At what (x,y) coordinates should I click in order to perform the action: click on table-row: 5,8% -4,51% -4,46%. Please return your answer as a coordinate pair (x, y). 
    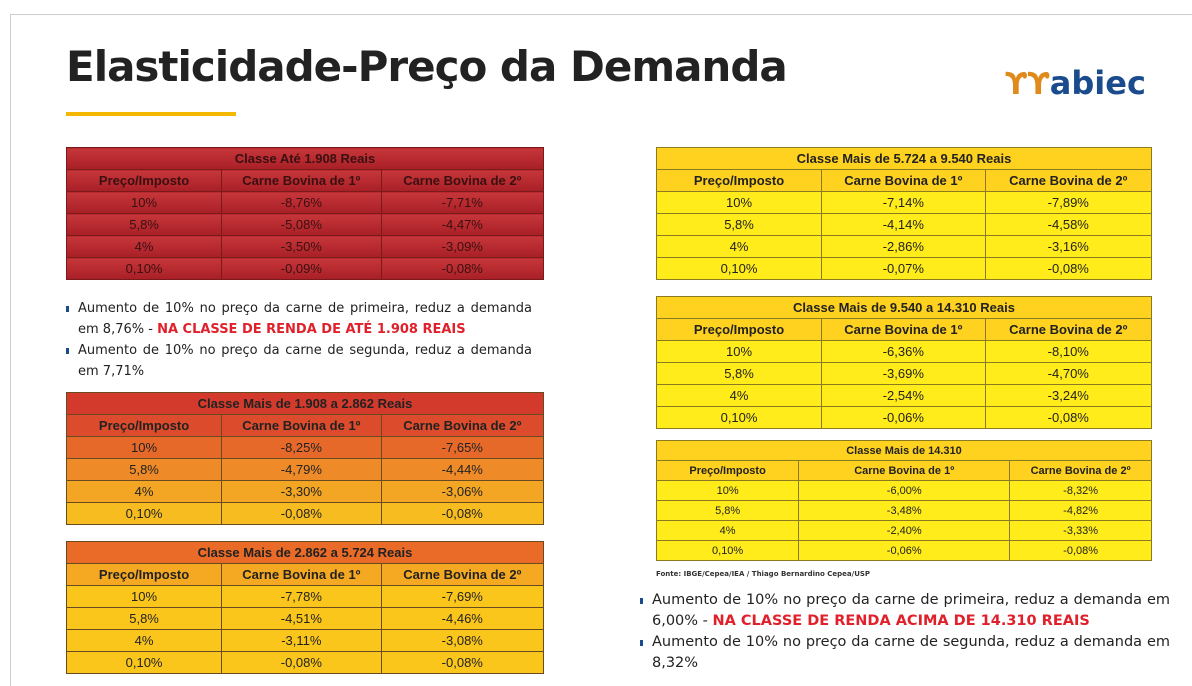
    Looking at the image, I should click on (305, 618).